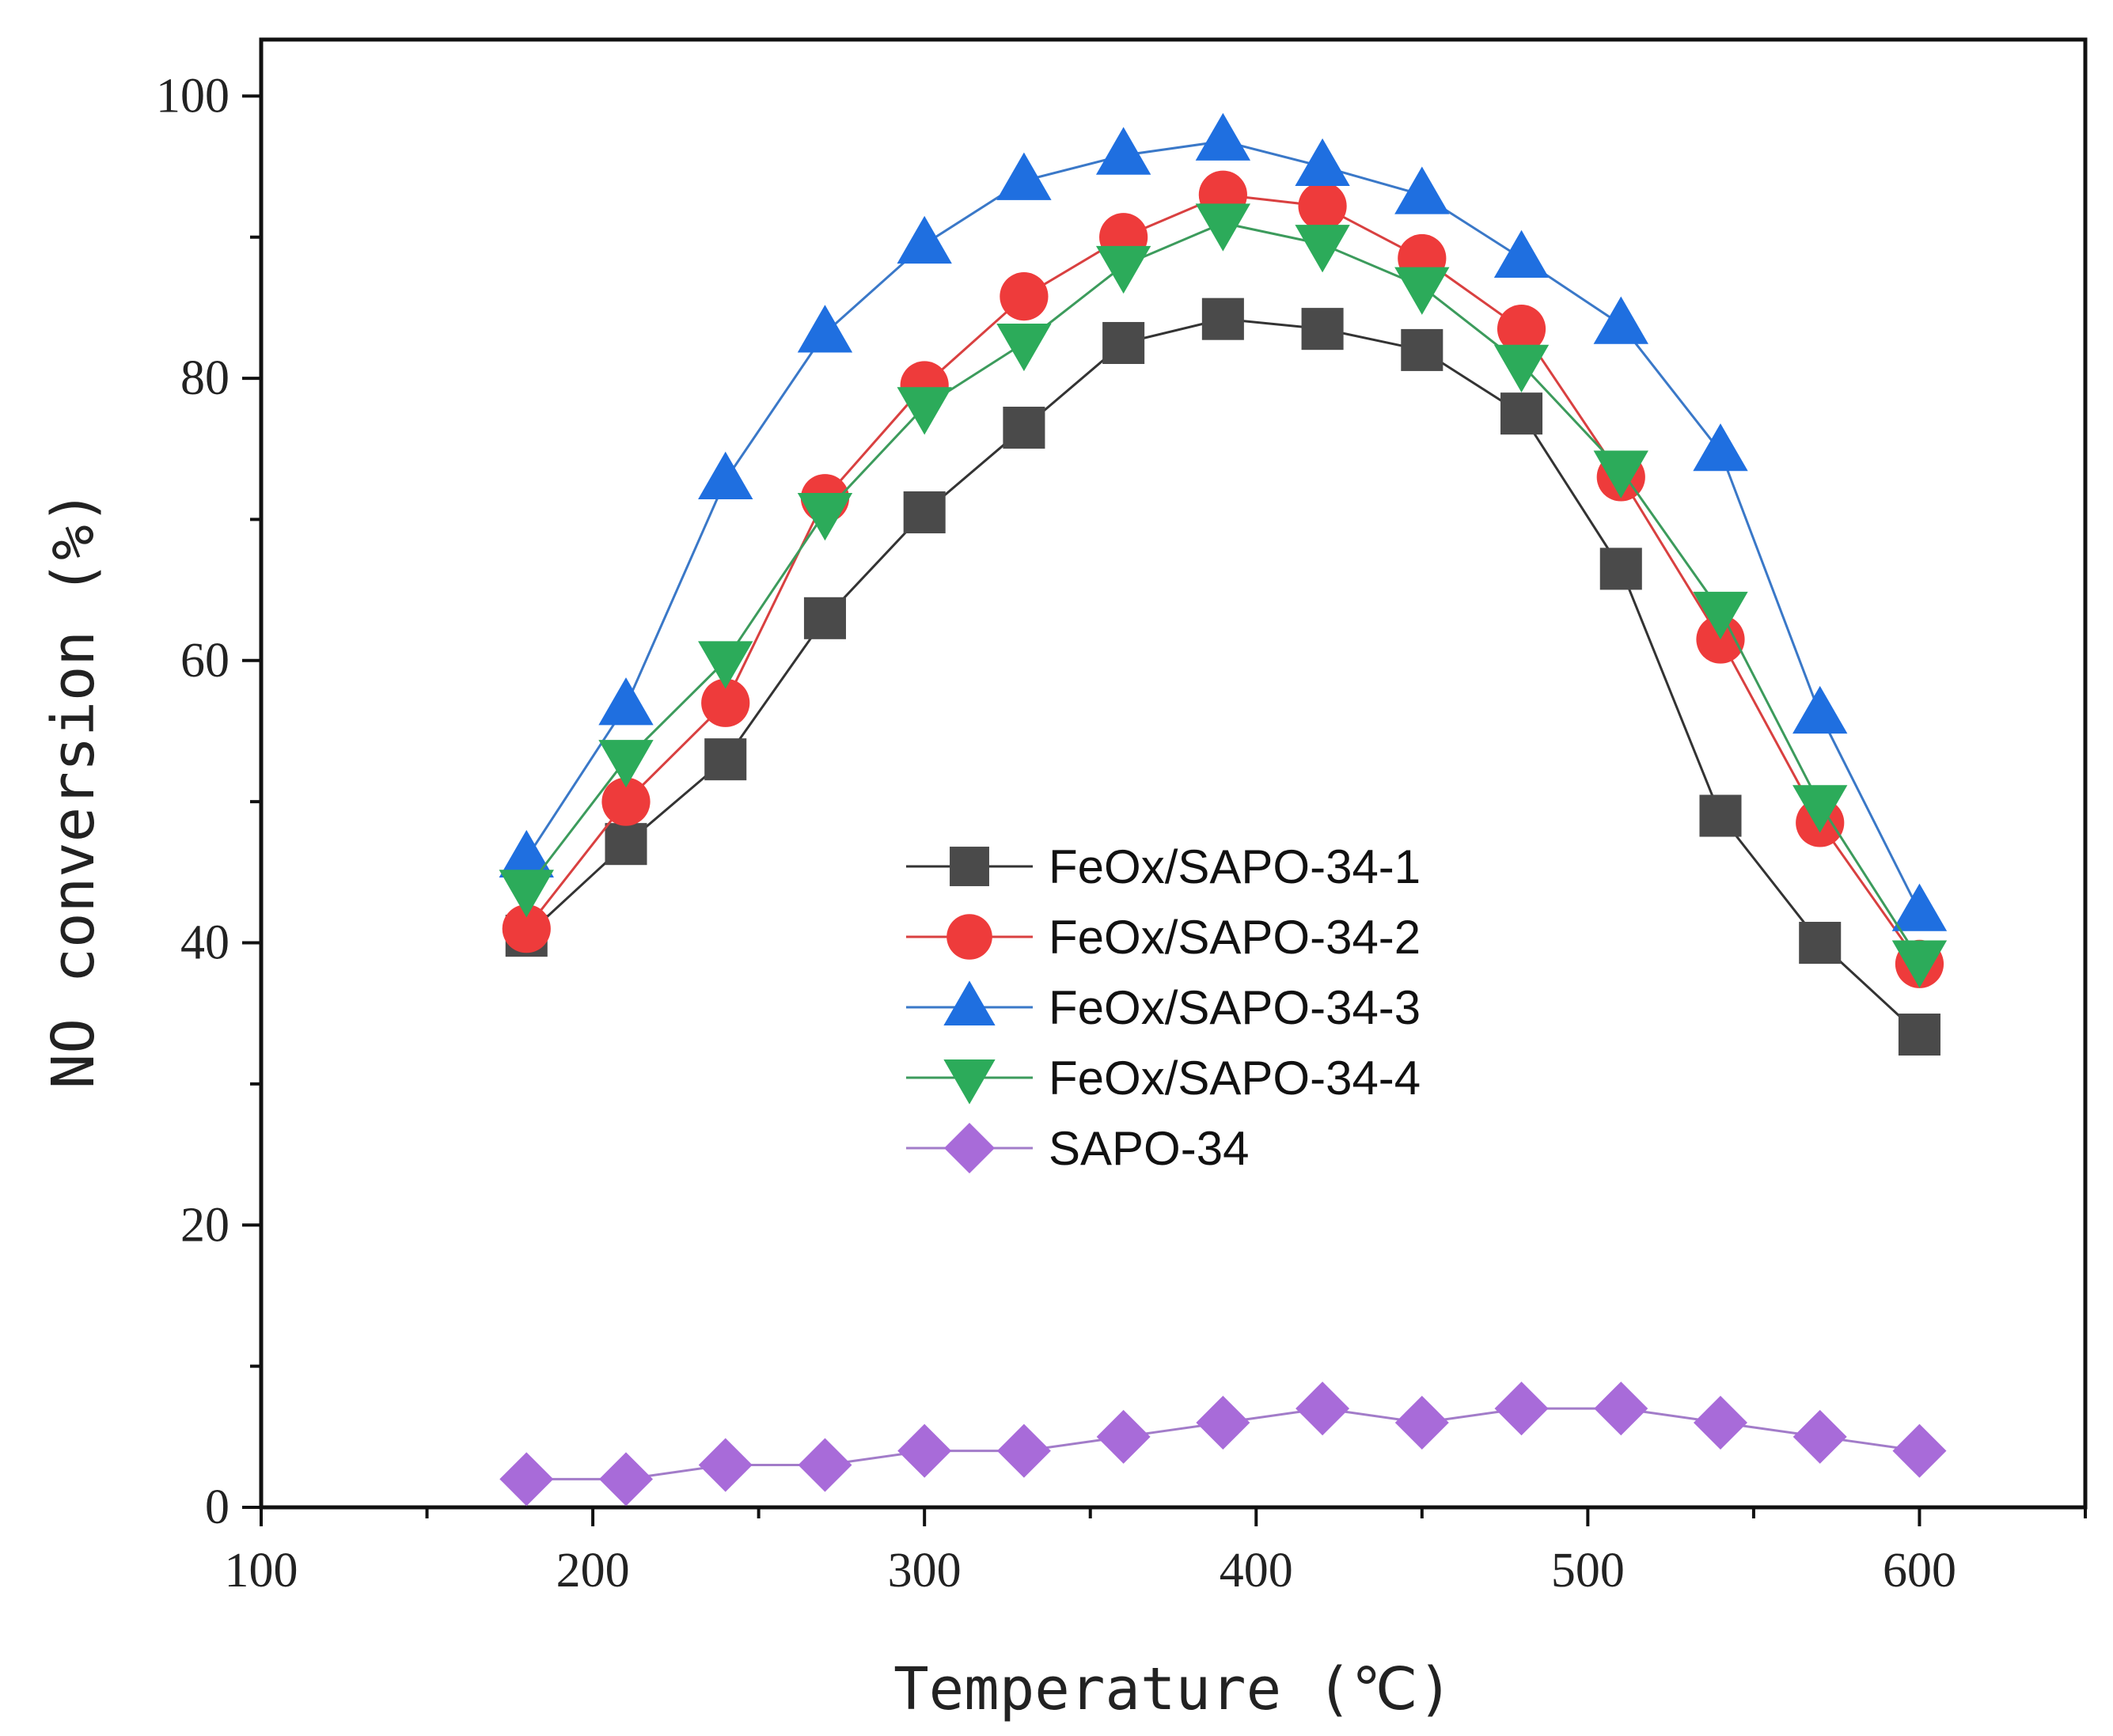  Describe the element at coordinates (1235, 1008) in the screenshot. I see `legend-label: FeOx/SAPO-34-3` at that location.